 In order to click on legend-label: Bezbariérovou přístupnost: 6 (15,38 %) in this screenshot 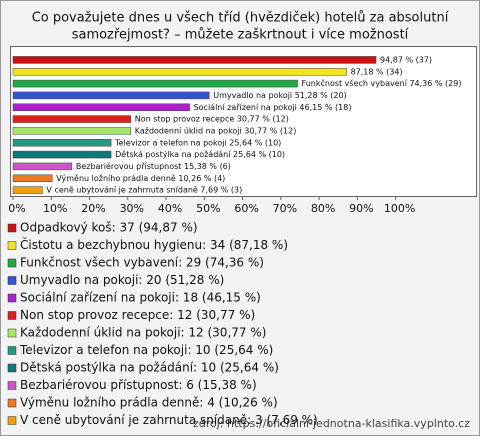, I will do `click(138, 385)`.